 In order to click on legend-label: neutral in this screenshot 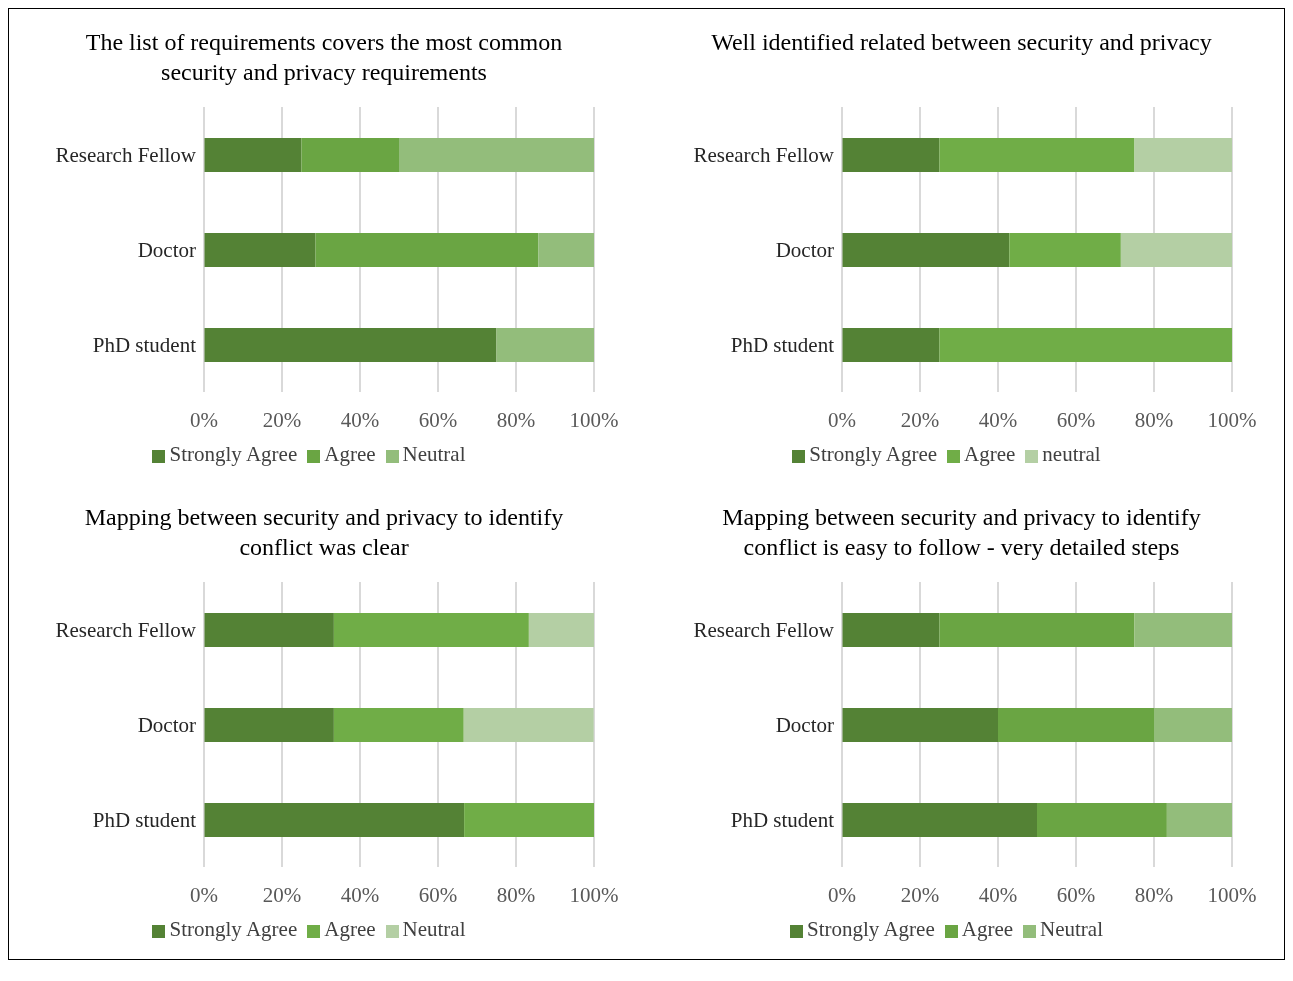, I will do `click(1071, 454)`.